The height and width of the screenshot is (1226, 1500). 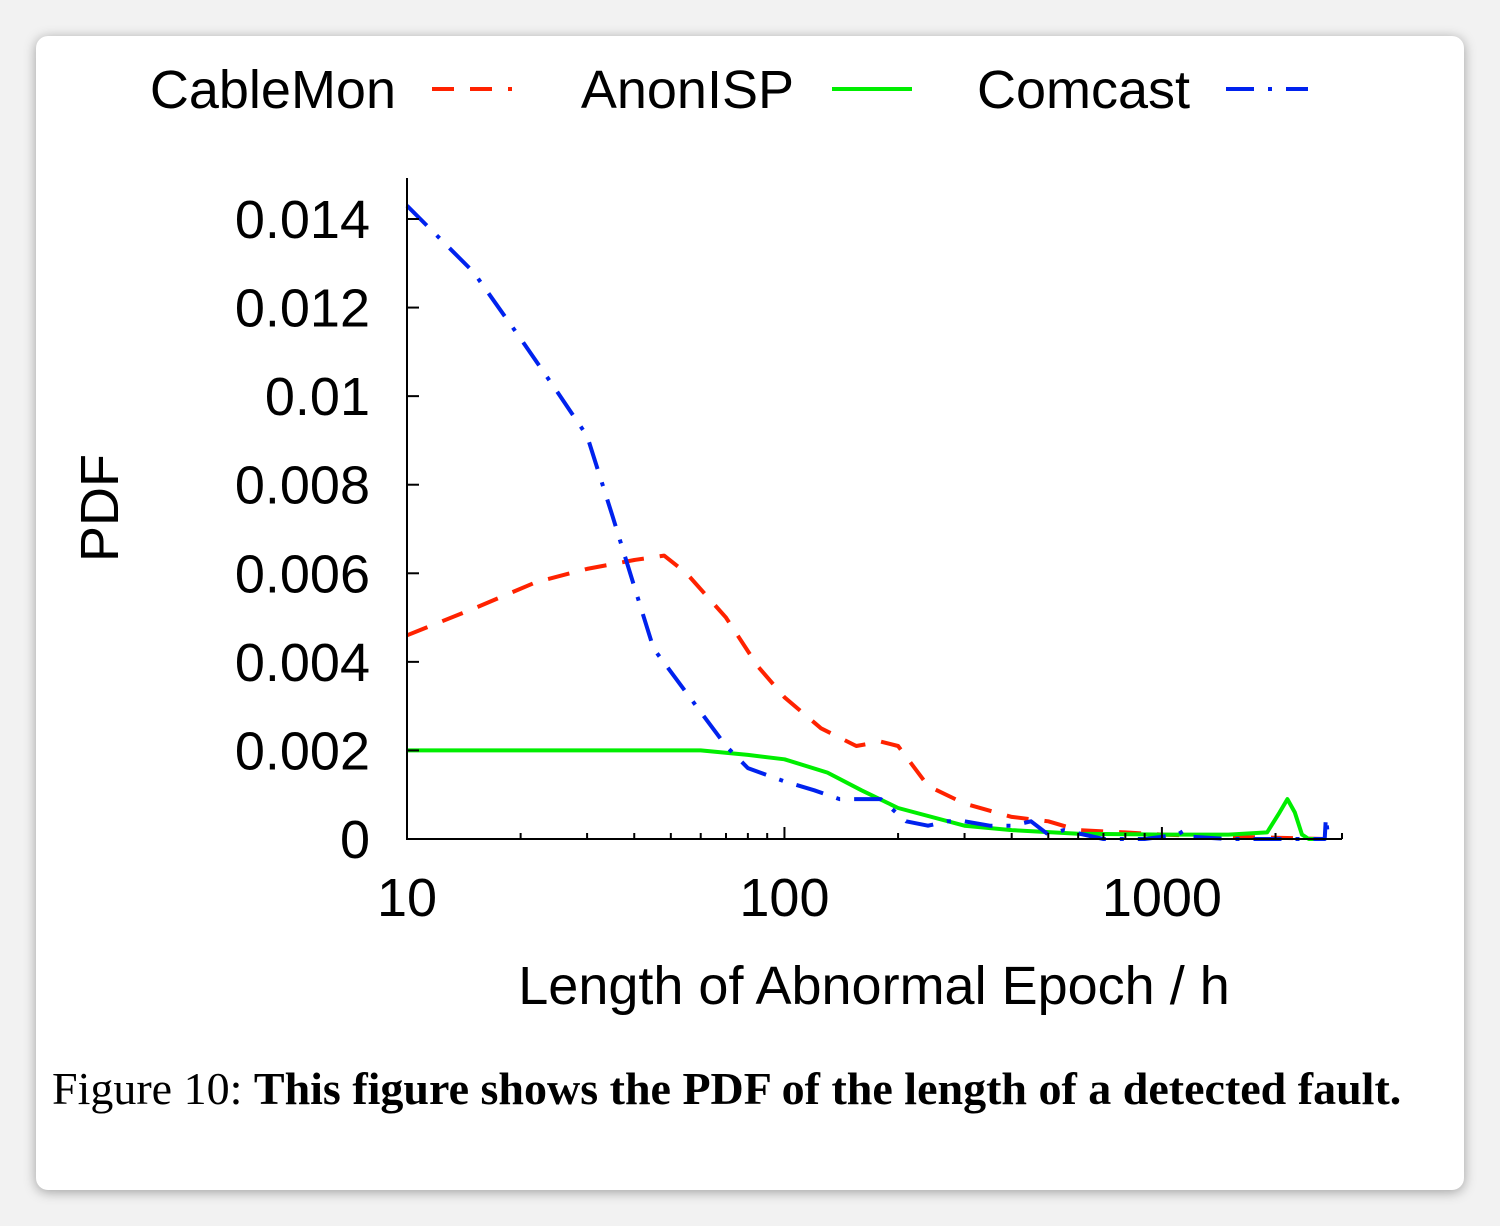 I want to click on series-line-anonisp, so click(x=863, y=794).